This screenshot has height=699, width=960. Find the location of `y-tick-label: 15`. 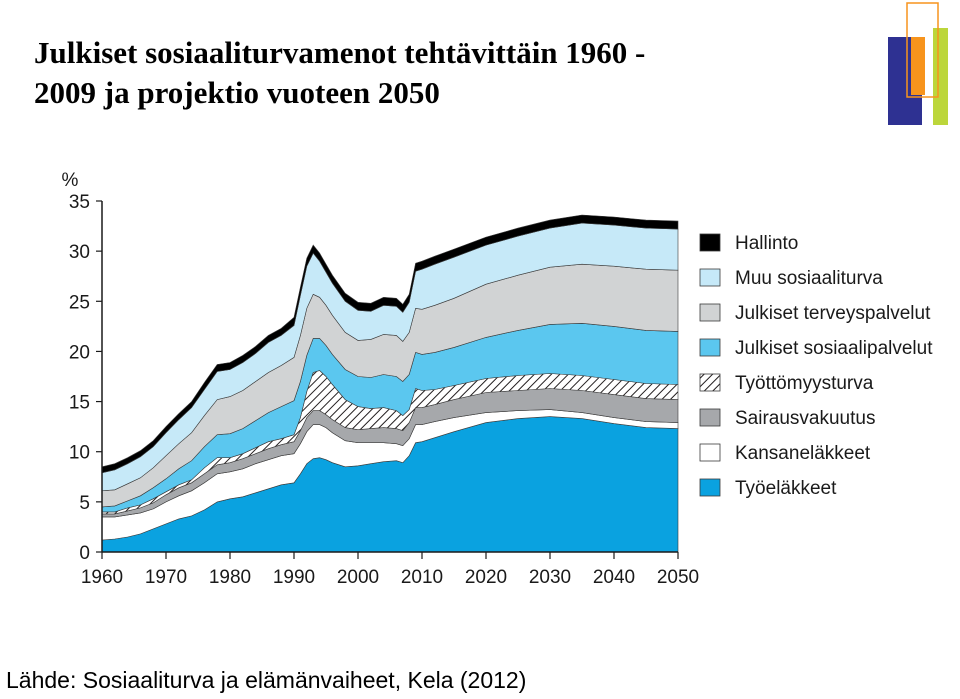

y-tick-label: 15 is located at coordinates (79, 403).